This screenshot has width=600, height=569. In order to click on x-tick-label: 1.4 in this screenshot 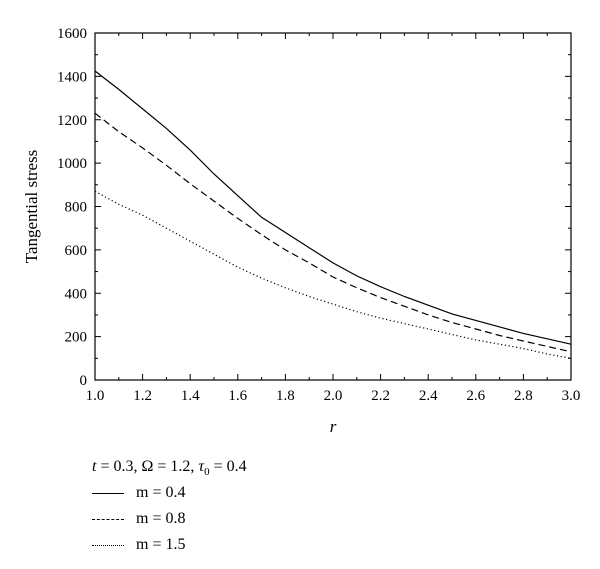, I will do `click(190, 396)`.